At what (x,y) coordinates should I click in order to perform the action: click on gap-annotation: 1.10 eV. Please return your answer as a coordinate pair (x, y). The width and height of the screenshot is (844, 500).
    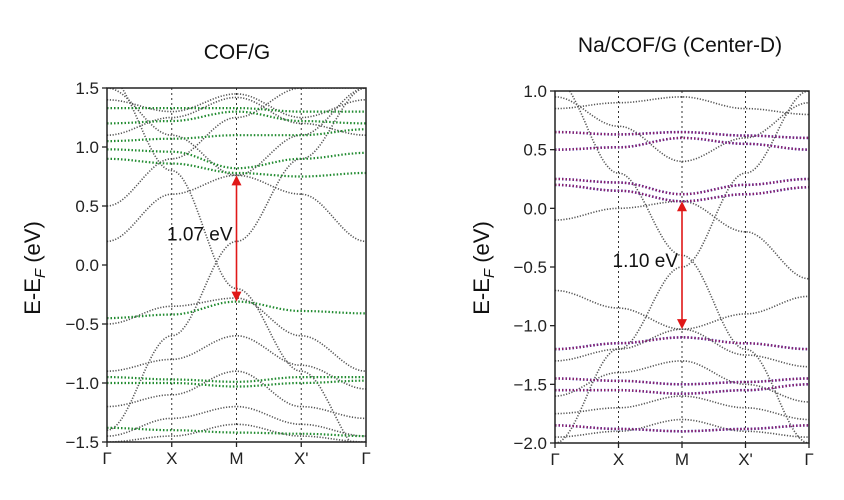
    Looking at the image, I should click on (650, 265).